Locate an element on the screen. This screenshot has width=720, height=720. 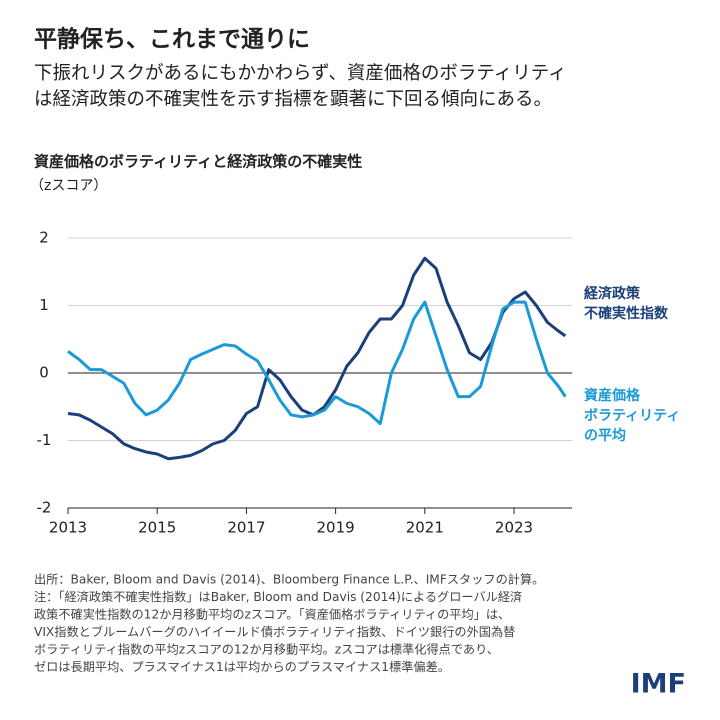
x-tick-label: 2017 is located at coordinates (246, 528).